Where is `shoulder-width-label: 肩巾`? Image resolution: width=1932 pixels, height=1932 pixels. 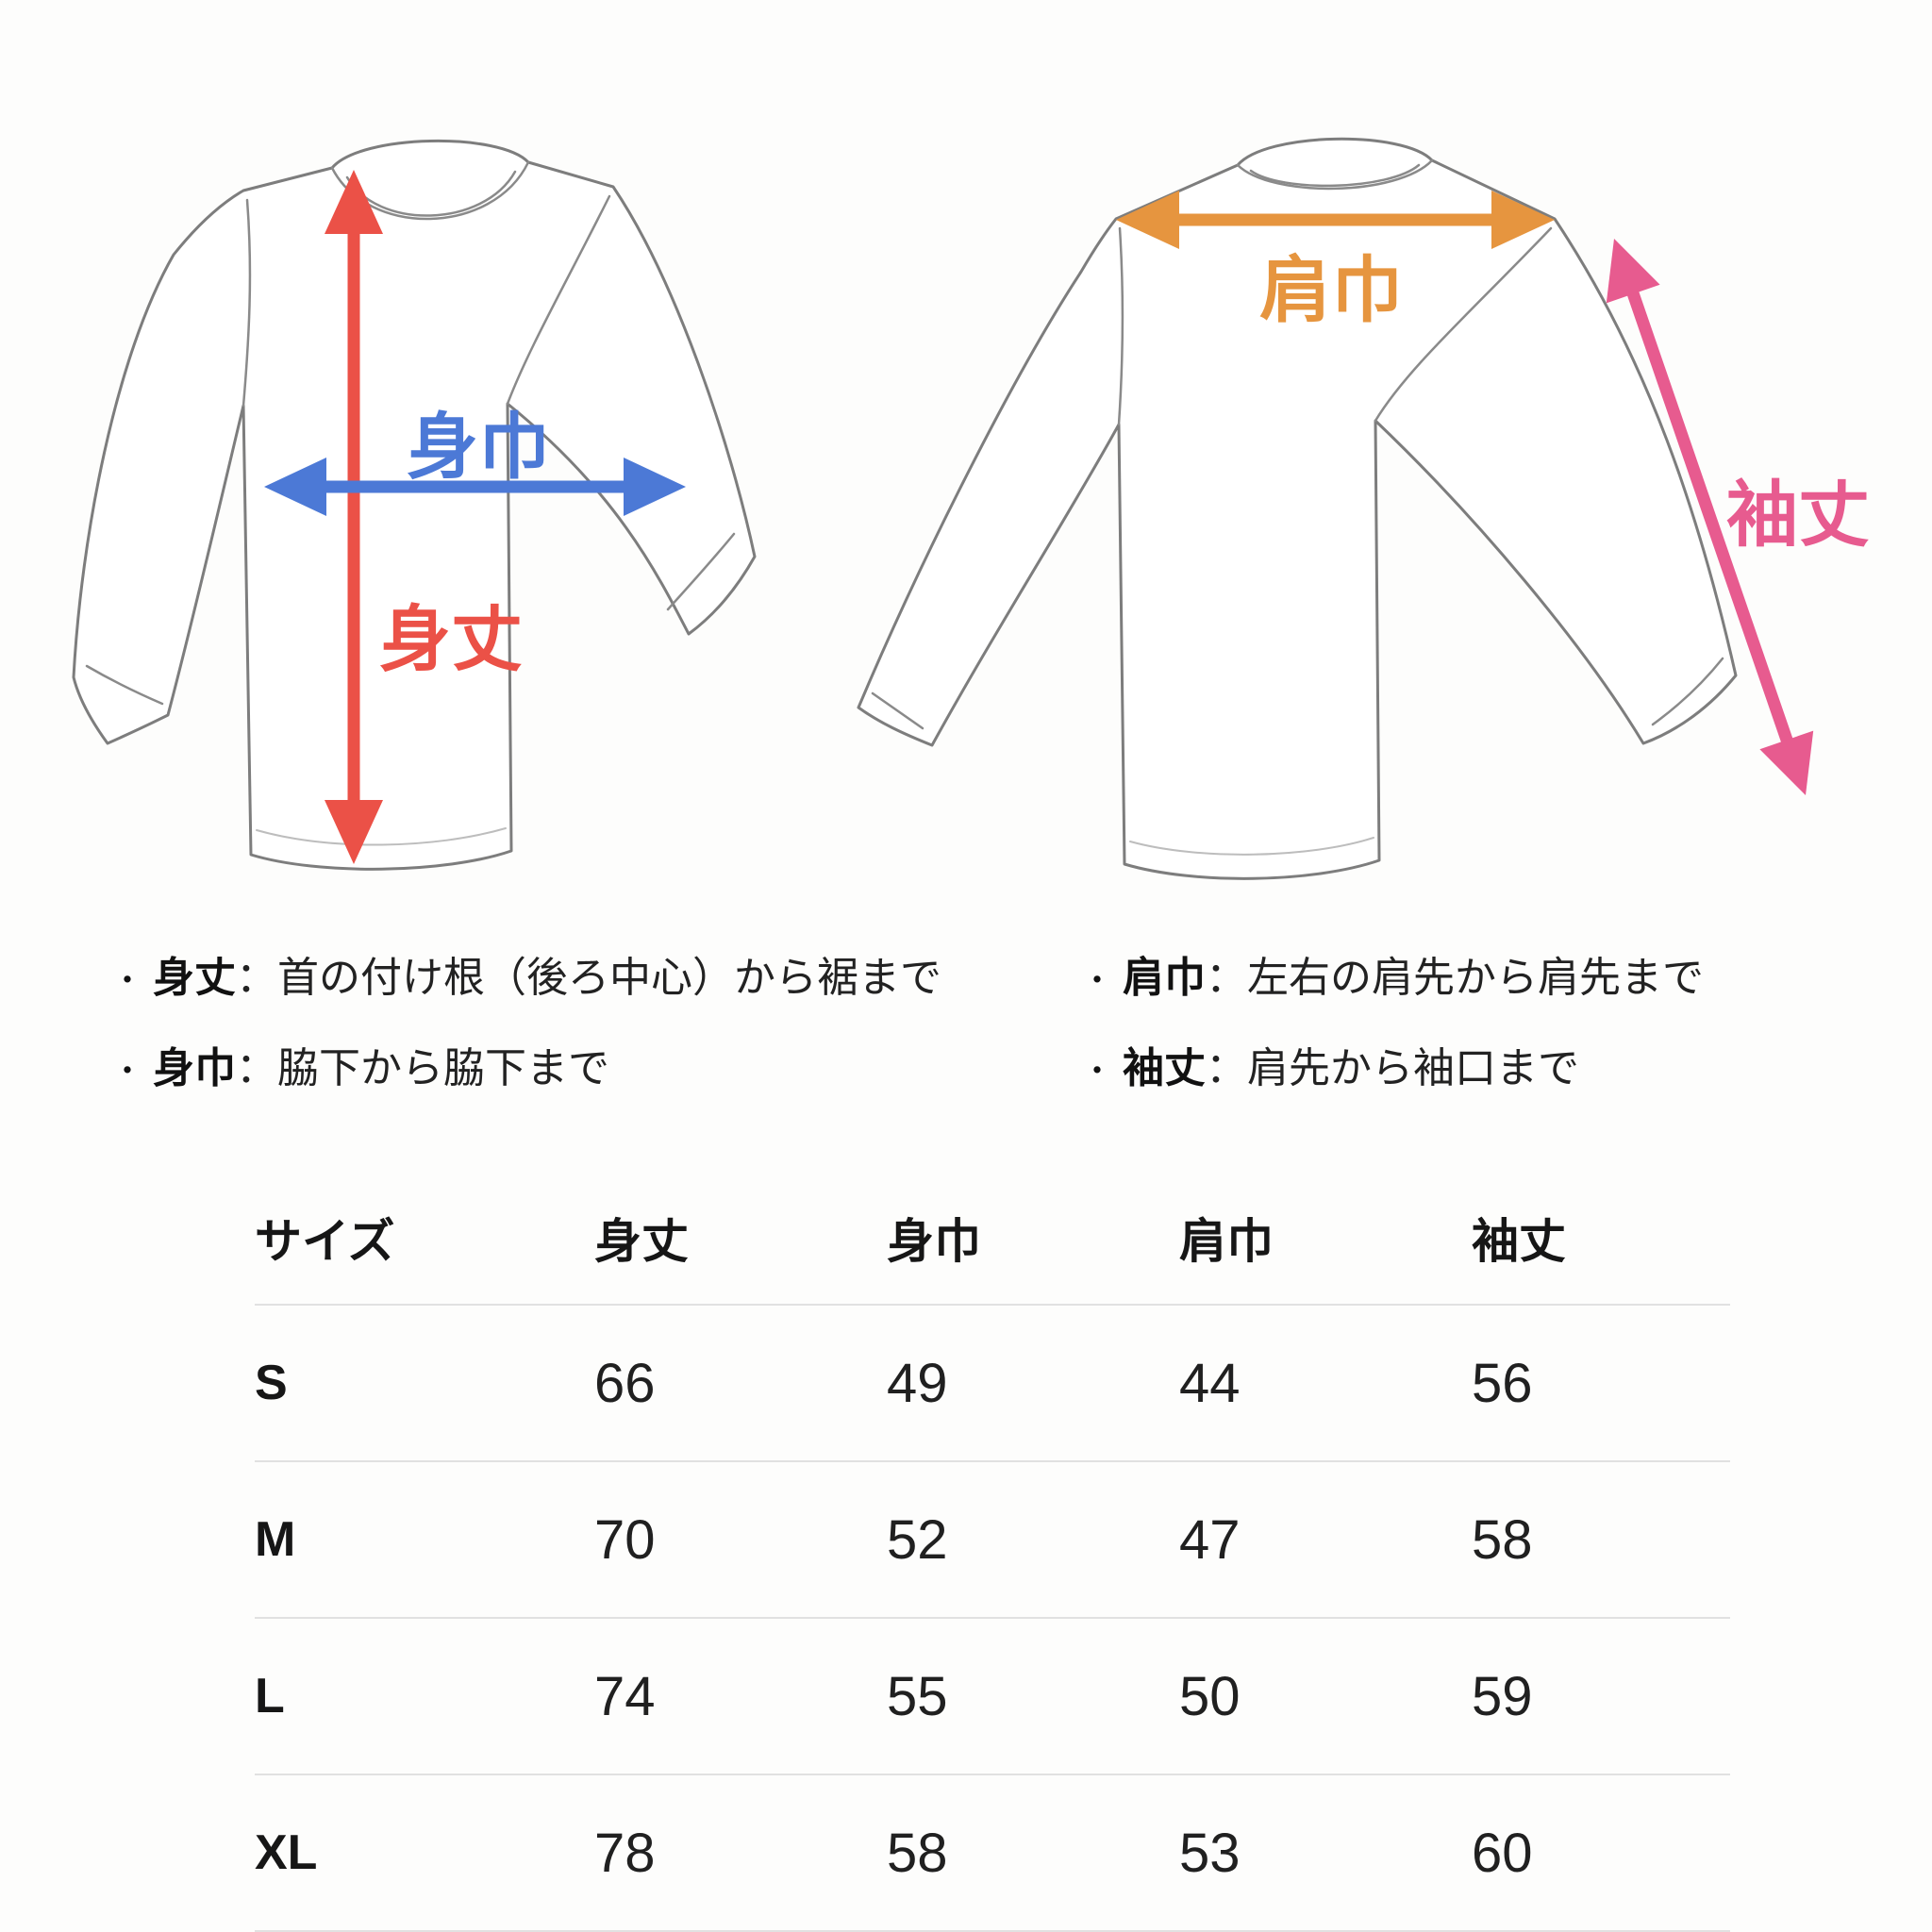 shoulder-width-label: 肩巾 is located at coordinates (1331, 291).